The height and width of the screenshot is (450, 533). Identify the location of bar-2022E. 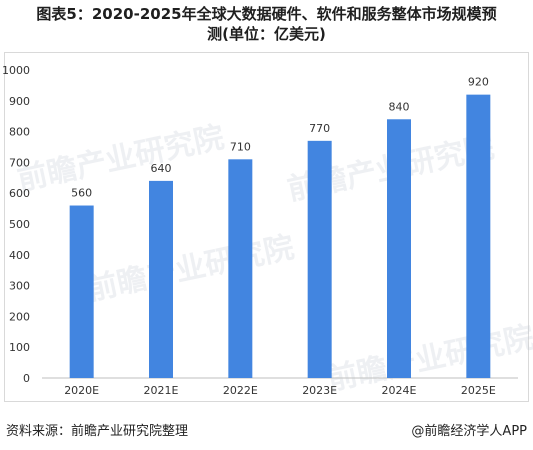
(240, 268).